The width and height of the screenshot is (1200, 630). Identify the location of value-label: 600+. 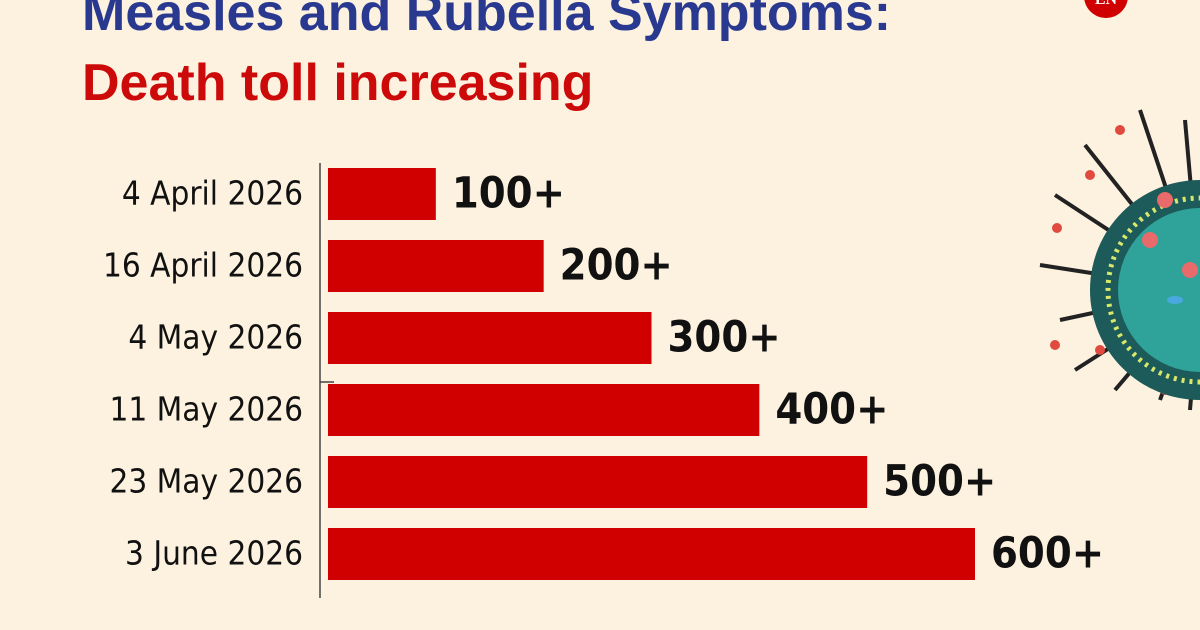
(1047, 554).